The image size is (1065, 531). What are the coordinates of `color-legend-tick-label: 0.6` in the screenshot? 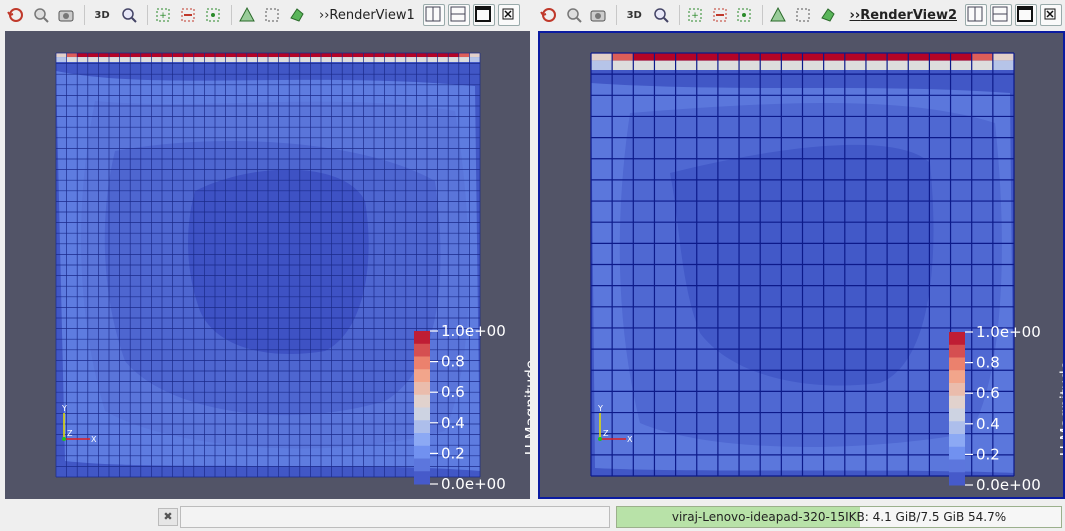 It's located at (988, 393).